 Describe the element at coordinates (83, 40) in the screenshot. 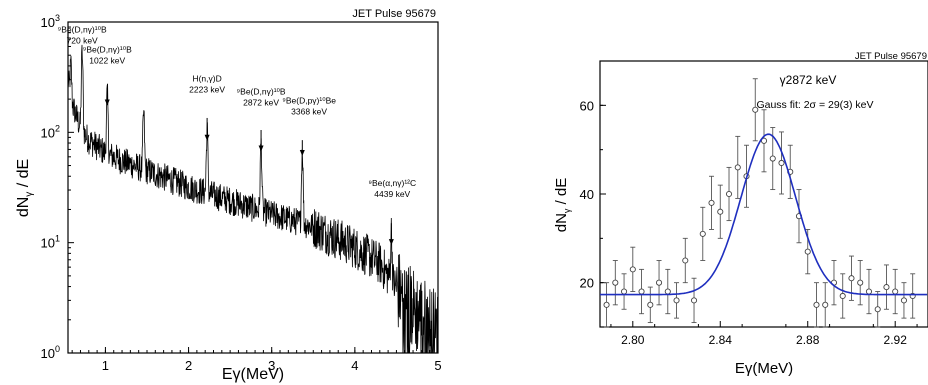

I see `left-annotation-energy: 720 keV` at that location.